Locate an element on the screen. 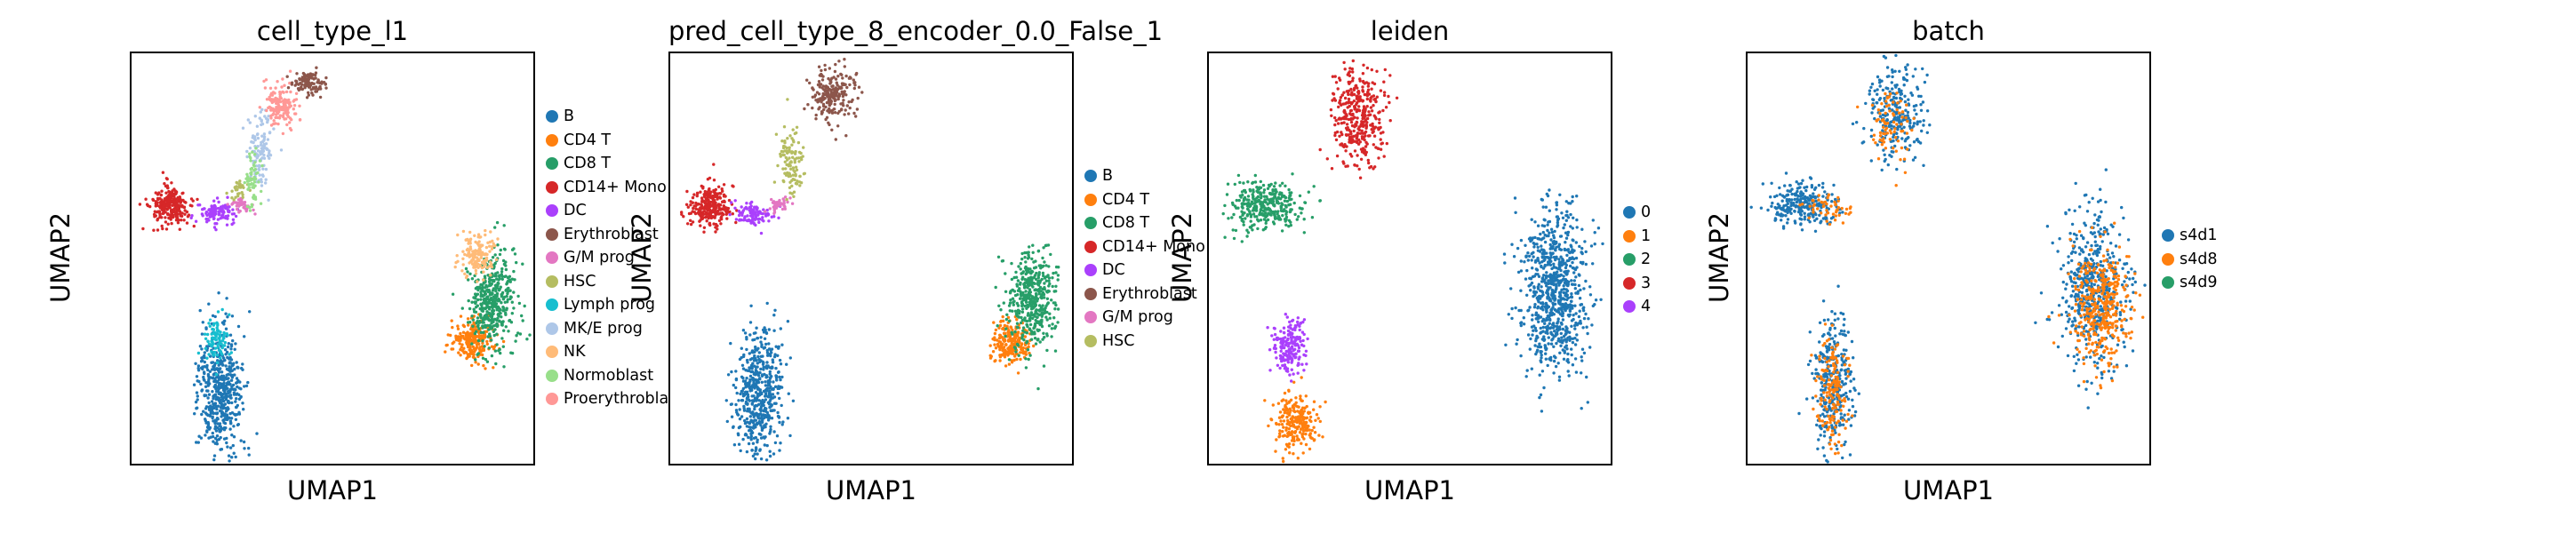 The image size is (2576, 533). legend-item: s4d8 is located at coordinates (2190, 260).